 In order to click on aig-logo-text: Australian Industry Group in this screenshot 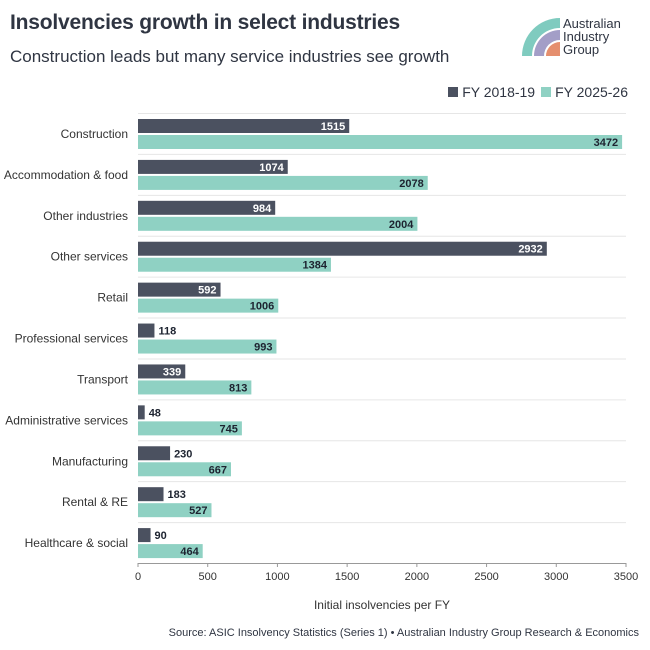, I will do `click(592, 36)`.